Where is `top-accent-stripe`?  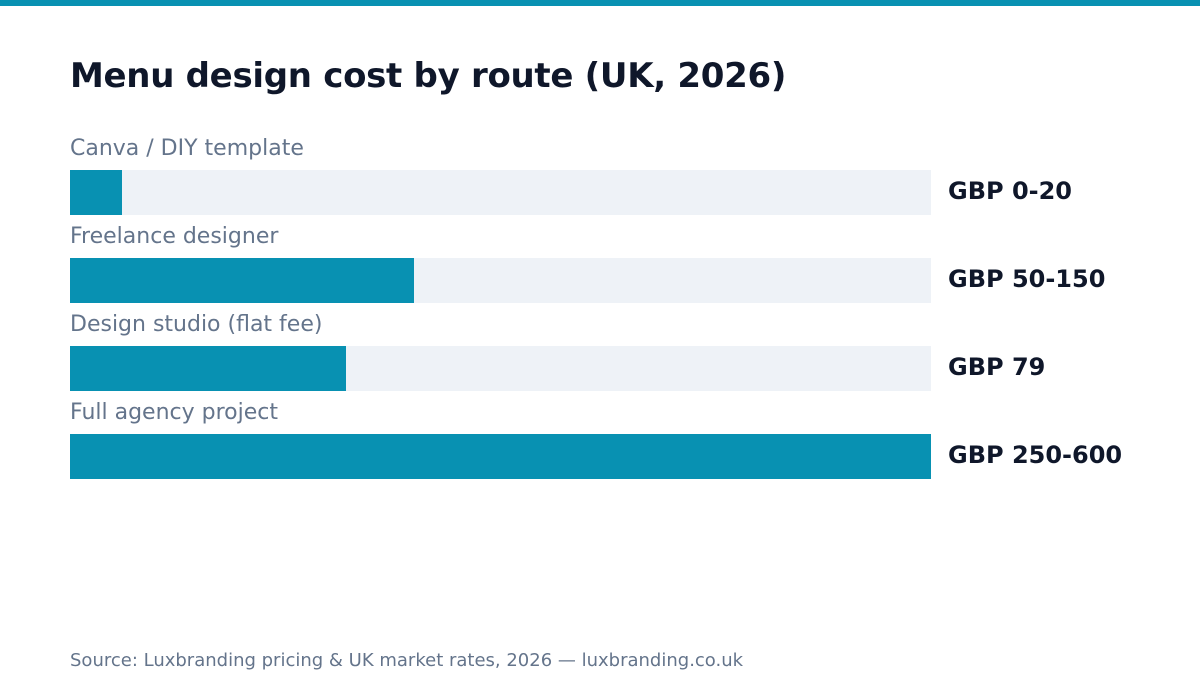
top-accent-stripe is located at coordinates (600, 3).